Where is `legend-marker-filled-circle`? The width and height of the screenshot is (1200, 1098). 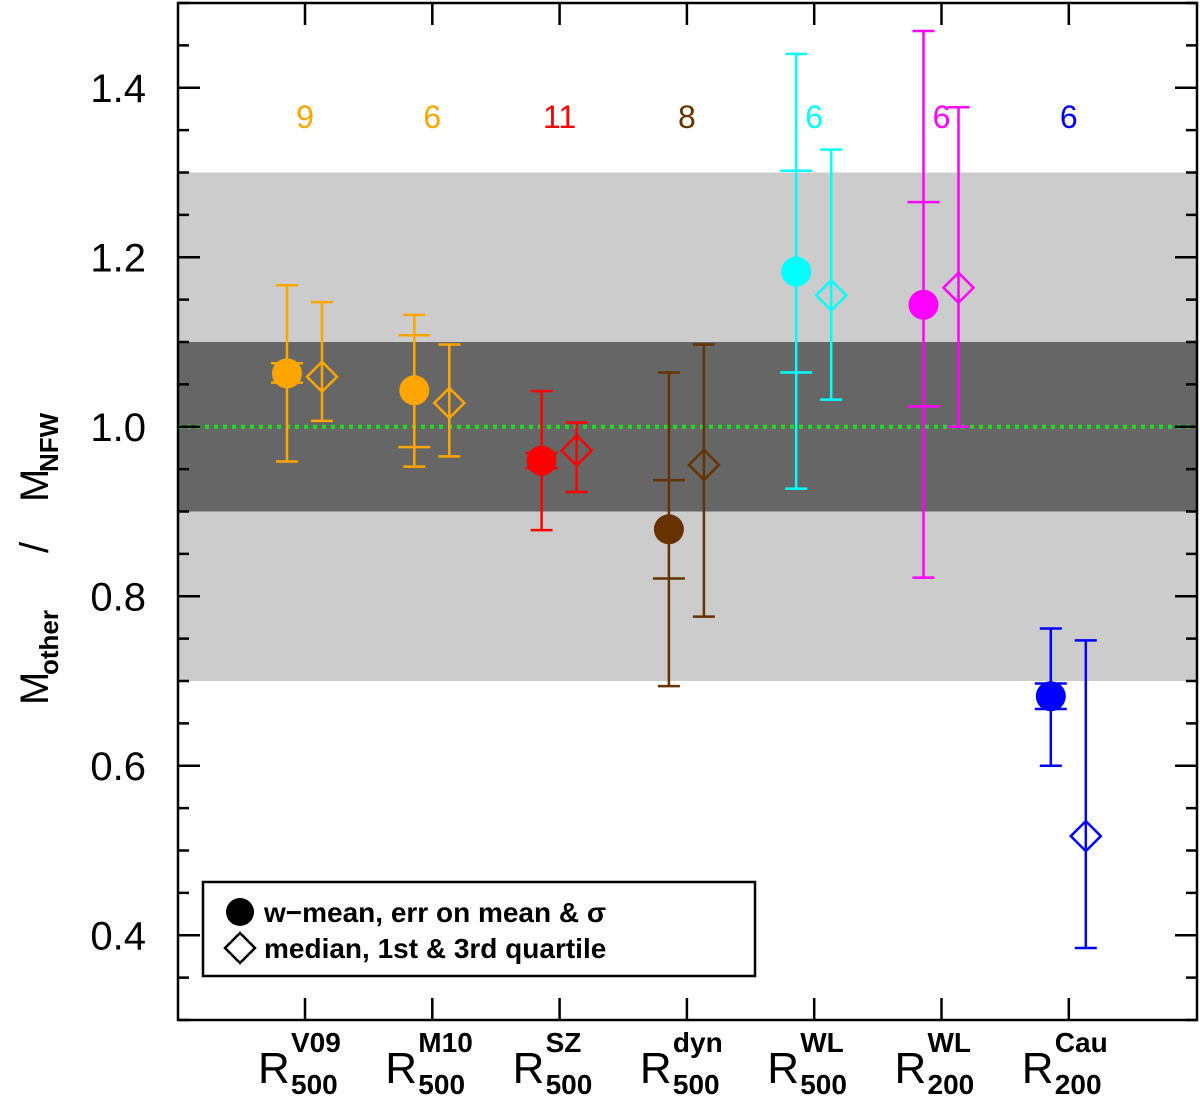
legend-marker-filled-circle is located at coordinates (240, 912).